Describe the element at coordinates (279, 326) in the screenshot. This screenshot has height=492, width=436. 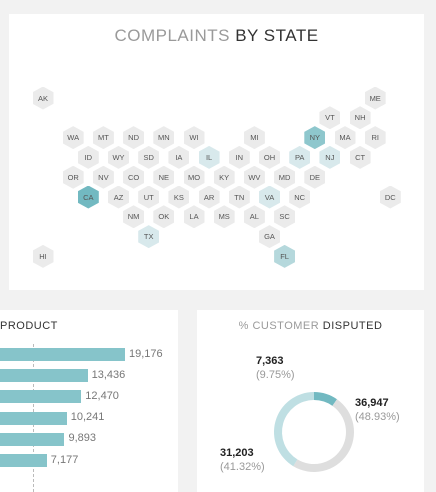
I see `disputed-title-lite: % CUSTOMER` at that location.